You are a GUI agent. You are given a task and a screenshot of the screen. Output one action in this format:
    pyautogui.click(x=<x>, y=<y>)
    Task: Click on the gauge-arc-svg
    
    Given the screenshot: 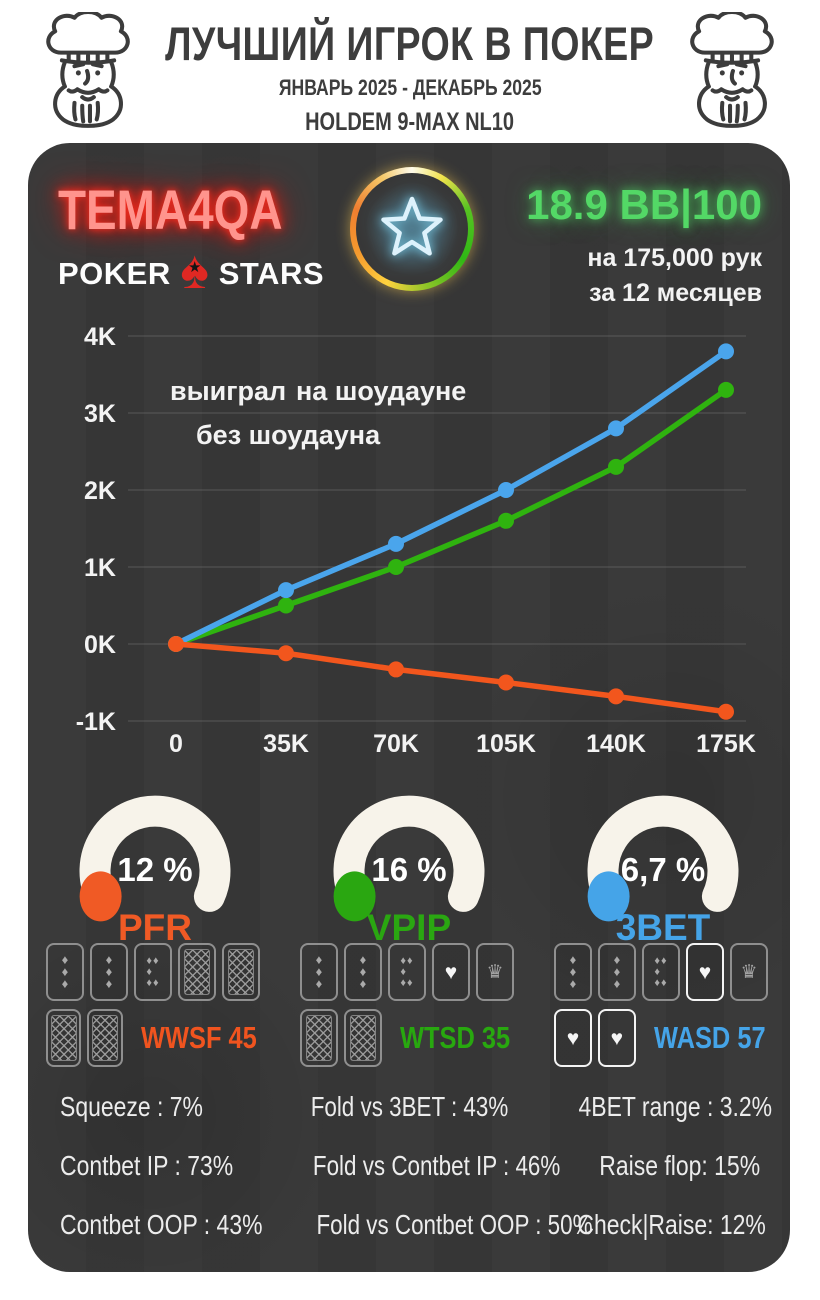 What is the action you would take?
    pyautogui.click(x=155, y=858)
    